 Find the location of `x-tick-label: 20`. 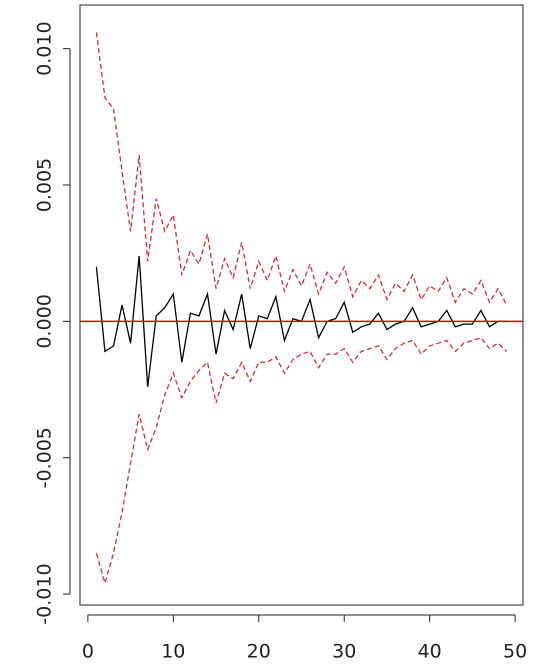

x-tick-label: 20 is located at coordinates (259, 652).